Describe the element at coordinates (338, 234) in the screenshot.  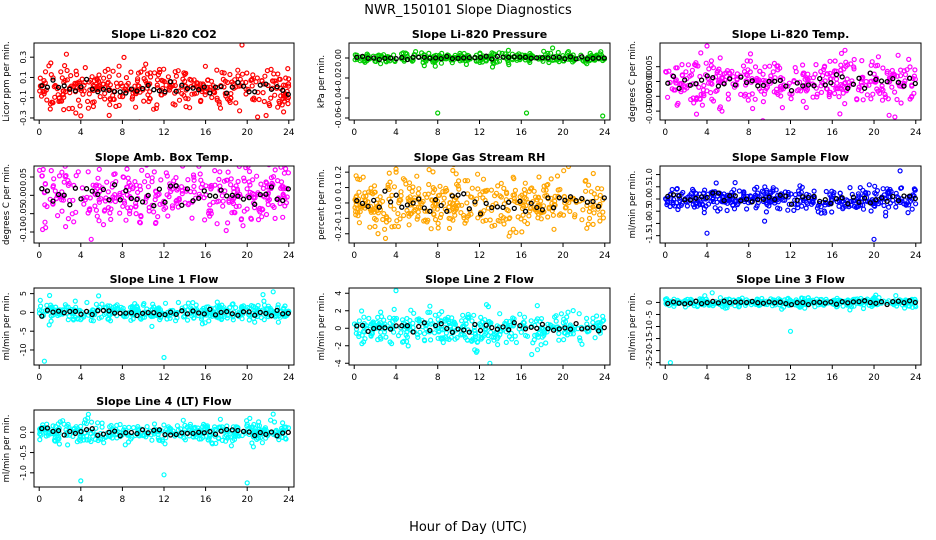
I see `y-tick-label: -0.2` at that location.